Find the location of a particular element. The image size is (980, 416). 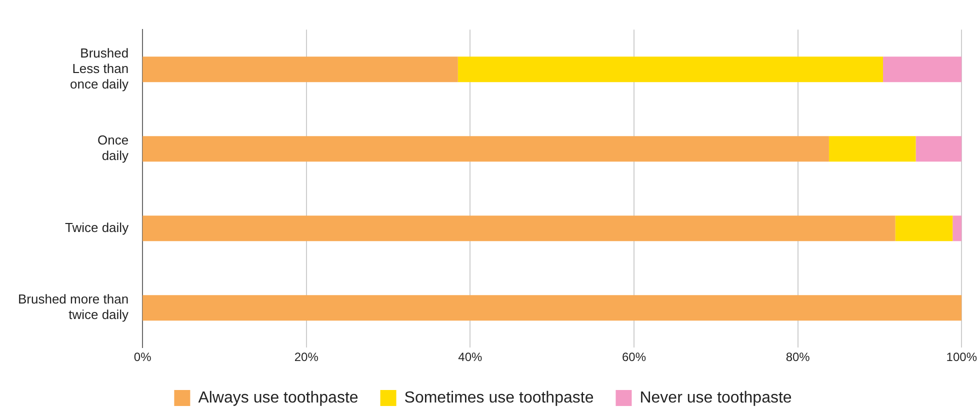

x-tick-label: 60% is located at coordinates (634, 357).